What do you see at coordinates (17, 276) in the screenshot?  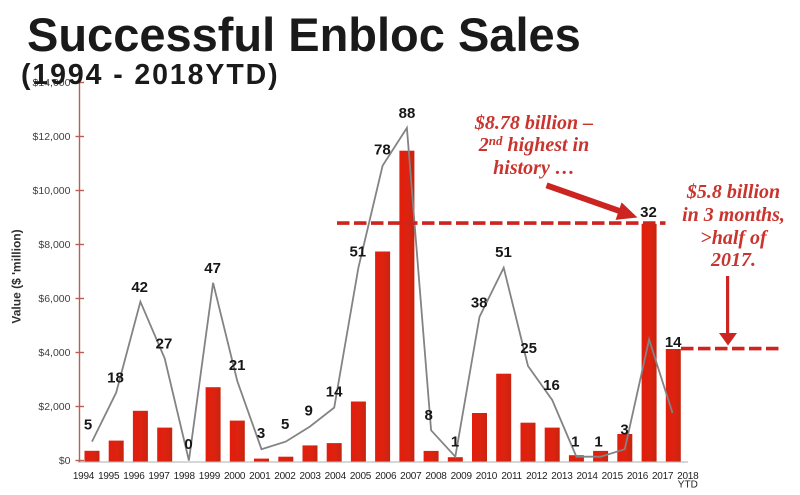 I see `svg-text: Value ($ 'million)` at bounding box center [17, 276].